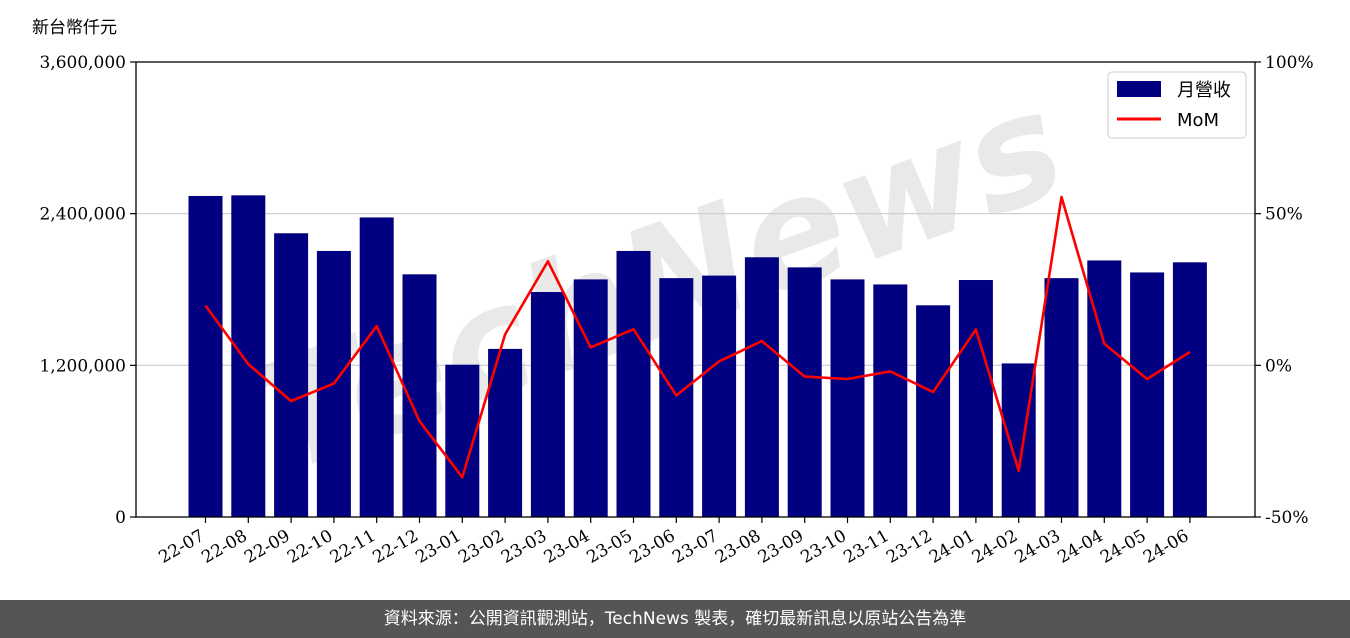 This screenshot has height=638, width=1350. I want to click on y-left-tick-label: 2,400,000, so click(82, 215).